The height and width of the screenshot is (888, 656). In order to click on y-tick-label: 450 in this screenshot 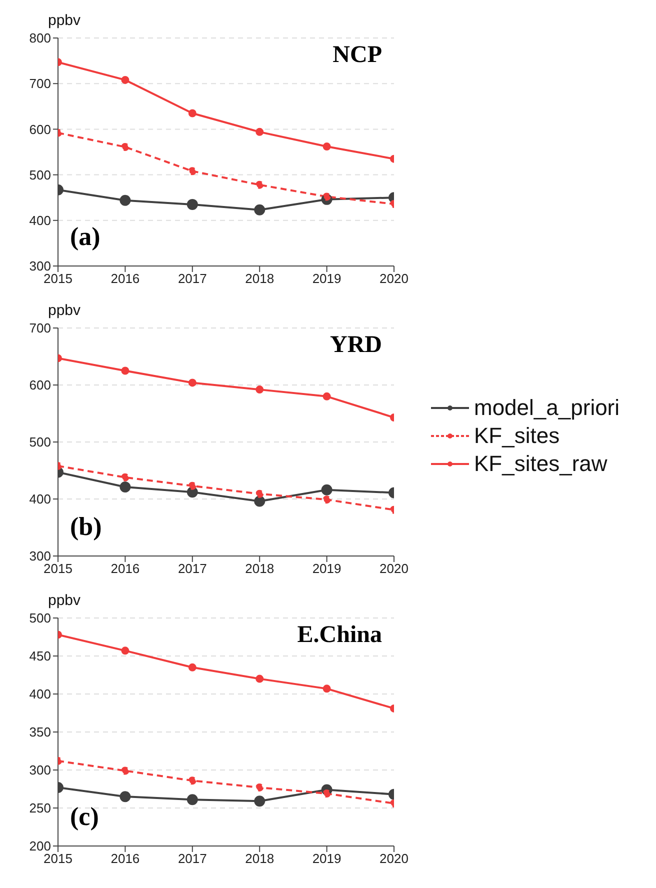, I will do `click(40, 656)`.